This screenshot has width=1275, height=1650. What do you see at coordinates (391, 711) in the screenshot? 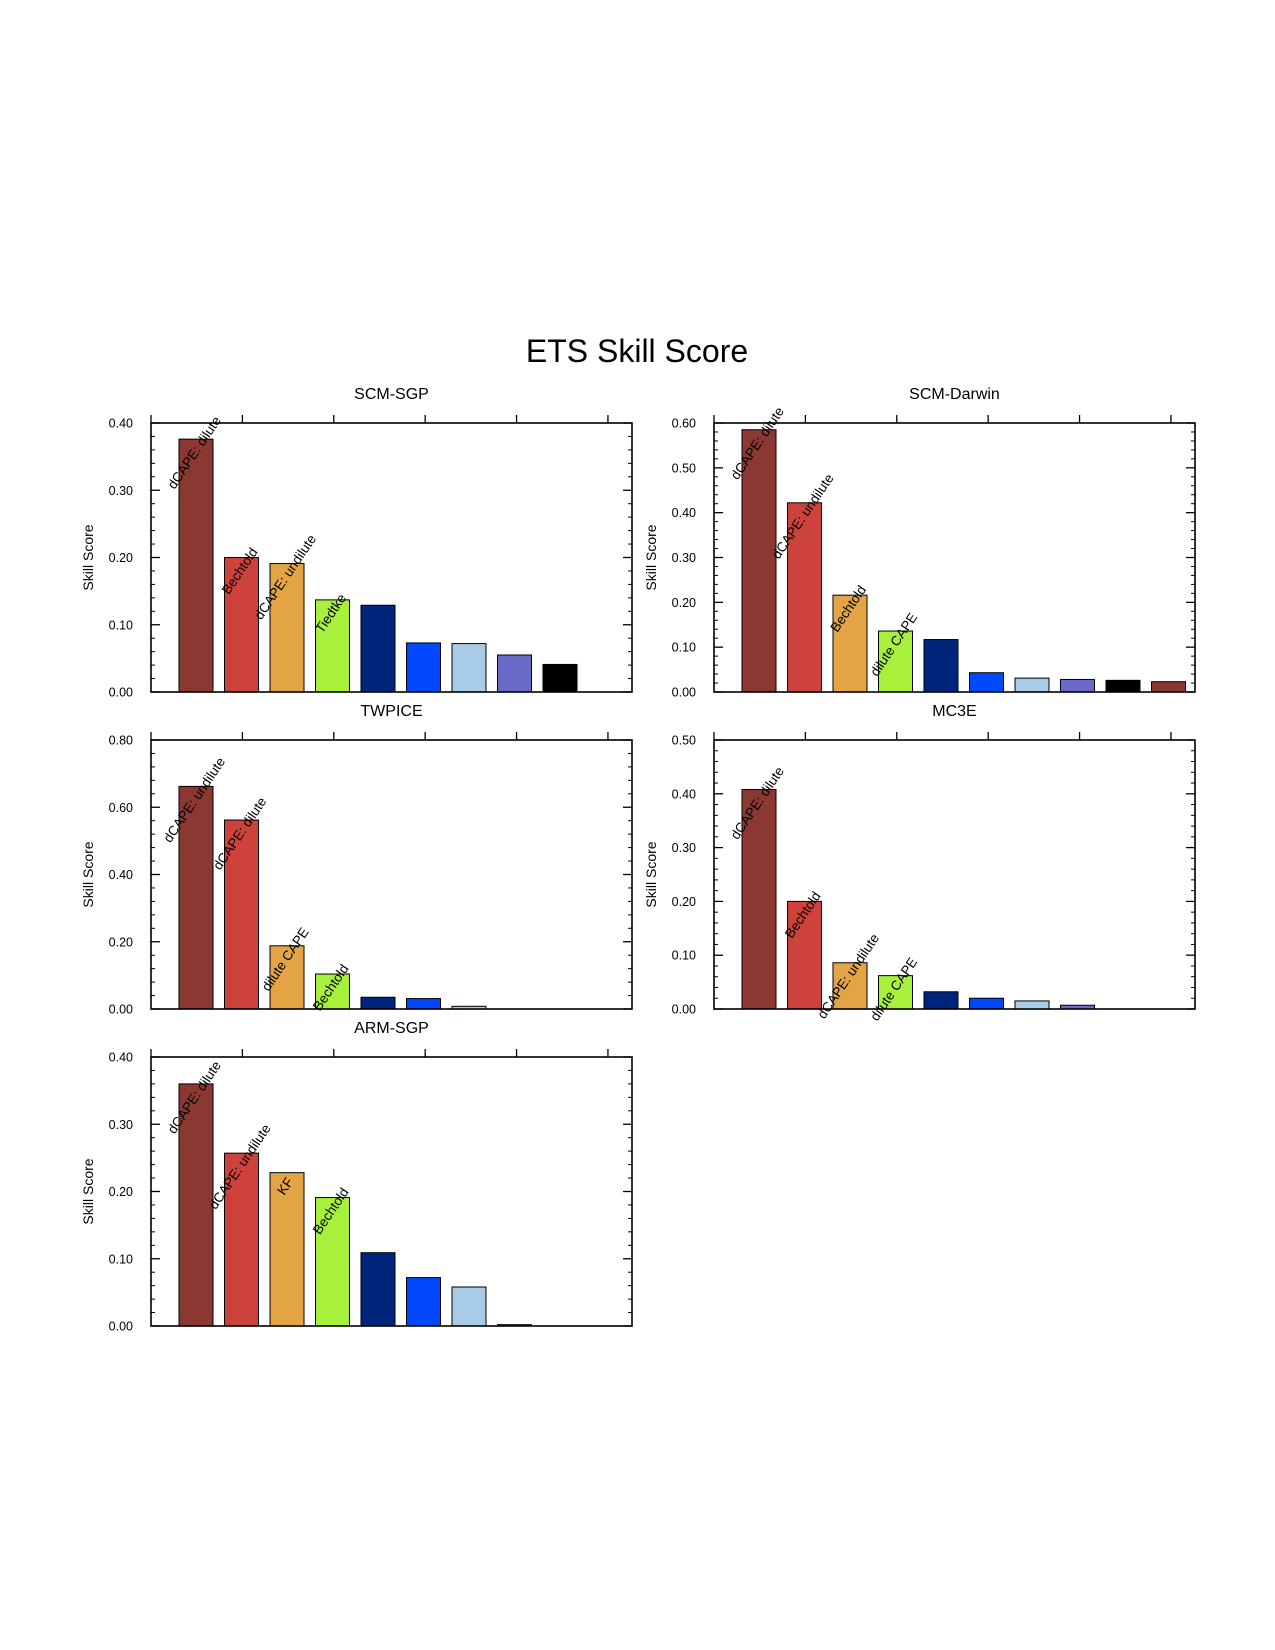
I see `panel-title: TWPICE` at bounding box center [391, 711].